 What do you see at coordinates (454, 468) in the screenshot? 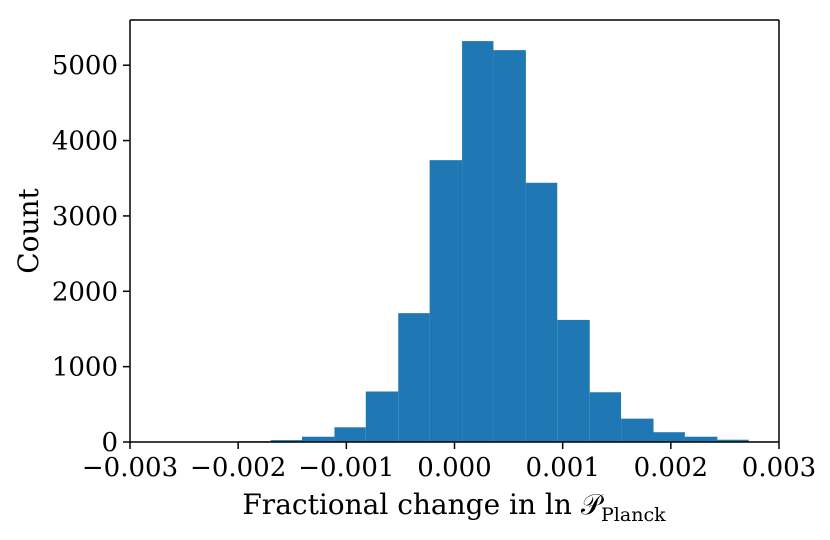
I see `x-tick-label-3: 0.000` at bounding box center [454, 468].